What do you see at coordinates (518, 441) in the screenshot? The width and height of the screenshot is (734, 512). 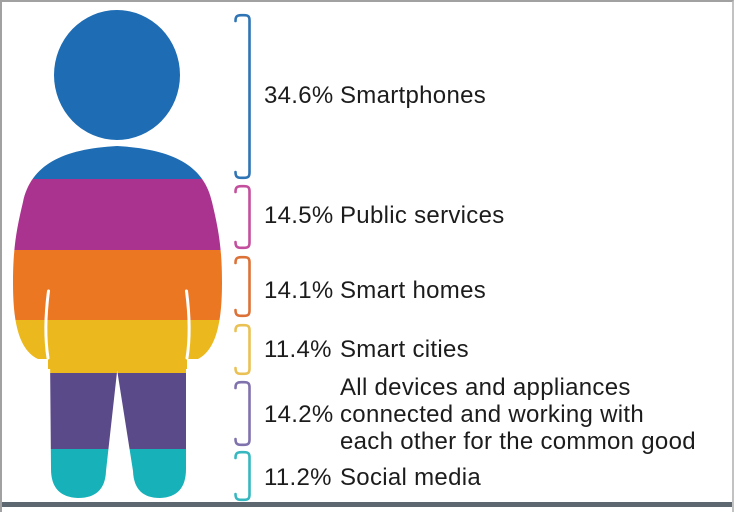 I see `legend-label-line: each other for the common good` at bounding box center [518, 441].